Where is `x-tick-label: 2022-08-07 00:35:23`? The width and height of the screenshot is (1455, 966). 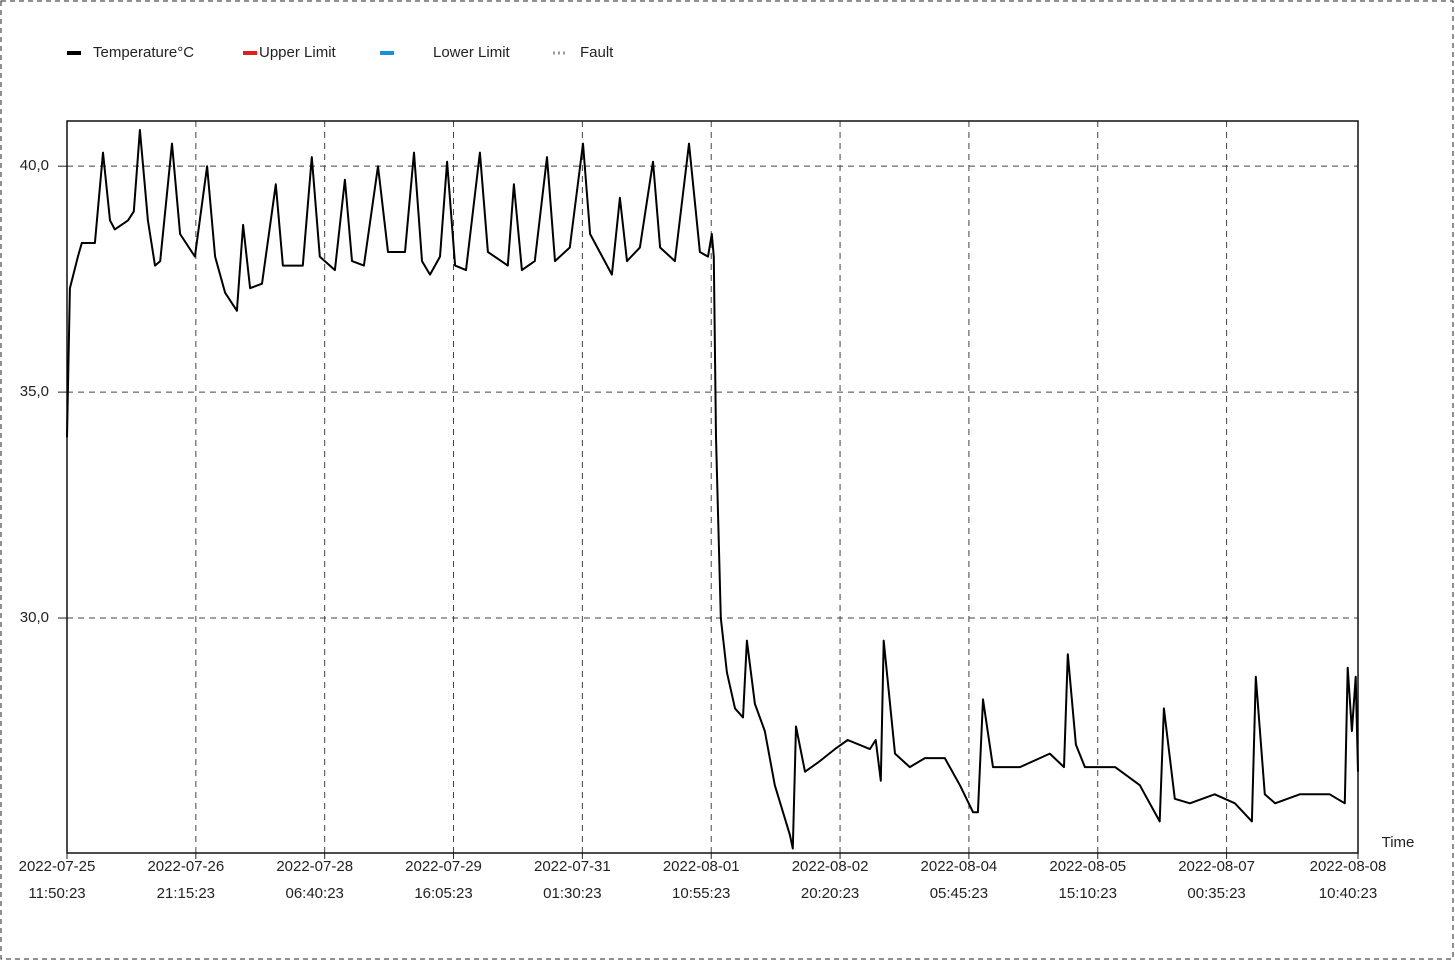
x-tick-label: 2022-08-07 00:35:23 is located at coordinates (1216, 880).